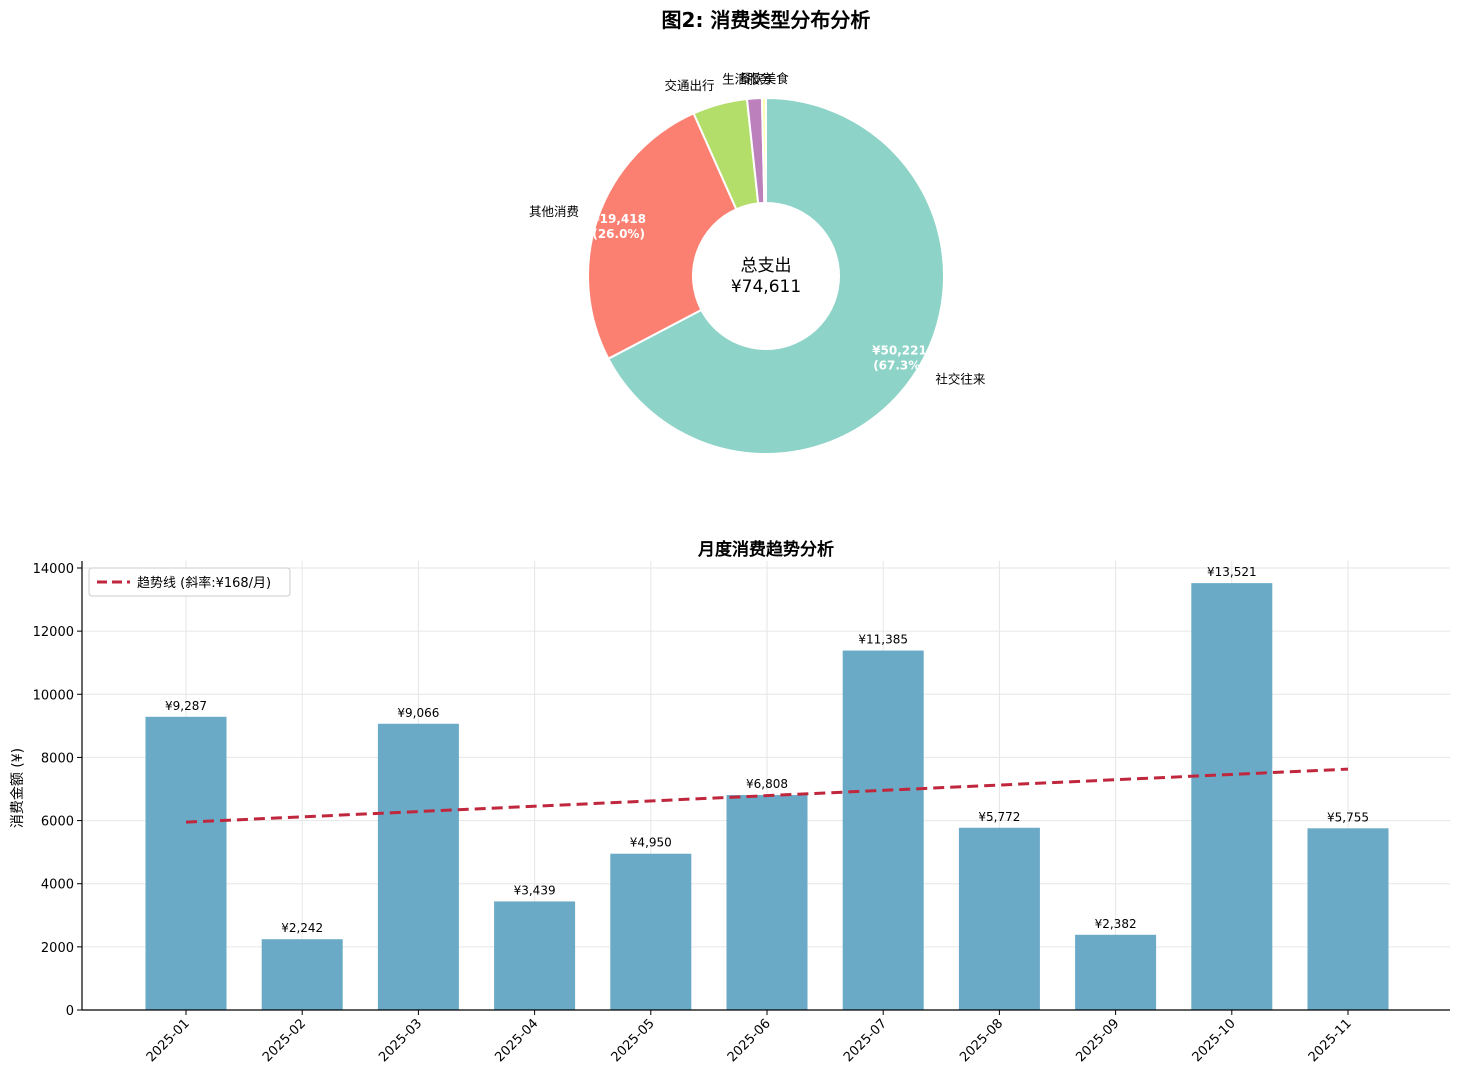 The width and height of the screenshot is (1459, 1080). What do you see at coordinates (57, 822) in the screenshot?
I see `y-tick-label: 6000` at bounding box center [57, 822].